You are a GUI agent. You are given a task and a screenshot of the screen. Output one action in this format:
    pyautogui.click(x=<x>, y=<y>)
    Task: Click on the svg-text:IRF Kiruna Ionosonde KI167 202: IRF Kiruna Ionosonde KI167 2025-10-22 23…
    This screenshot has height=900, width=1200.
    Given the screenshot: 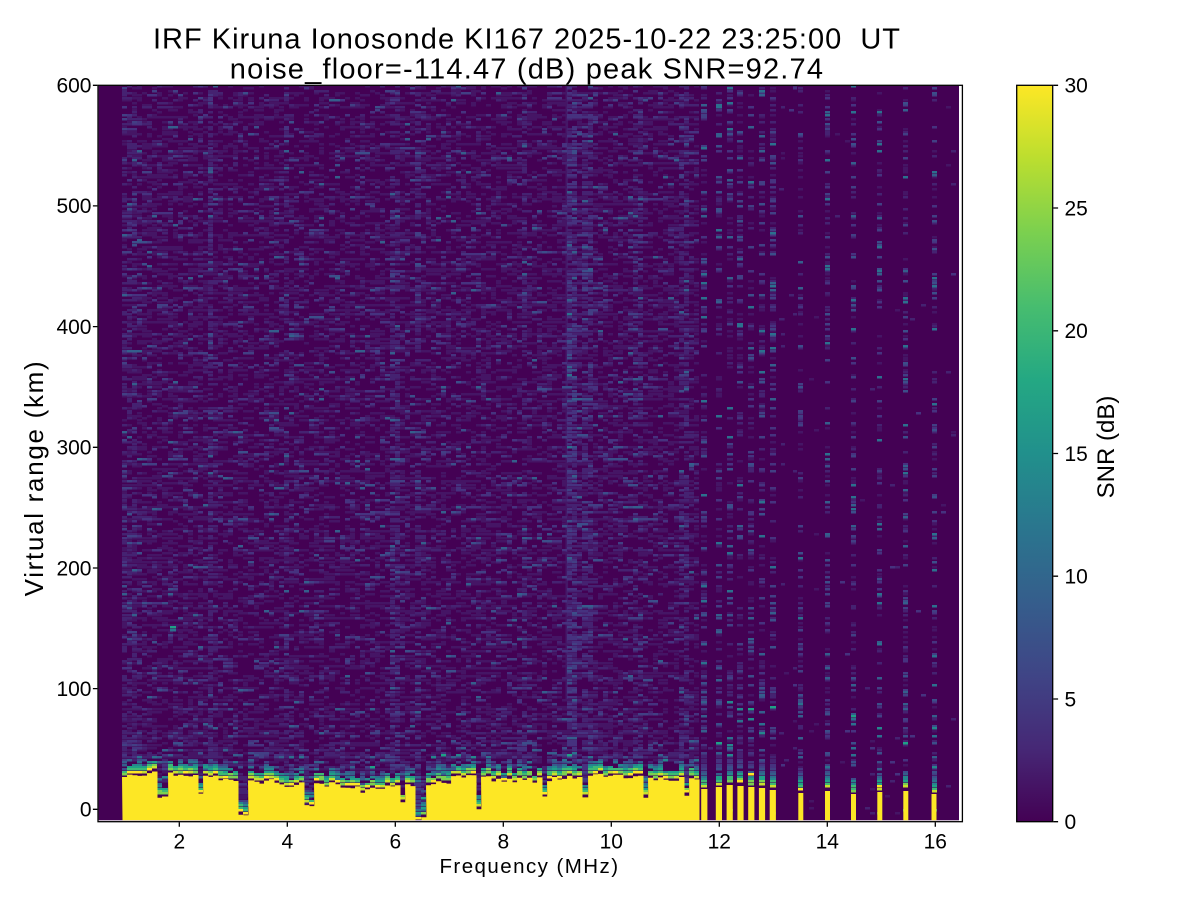 What is the action you would take?
    pyautogui.click(x=527, y=40)
    